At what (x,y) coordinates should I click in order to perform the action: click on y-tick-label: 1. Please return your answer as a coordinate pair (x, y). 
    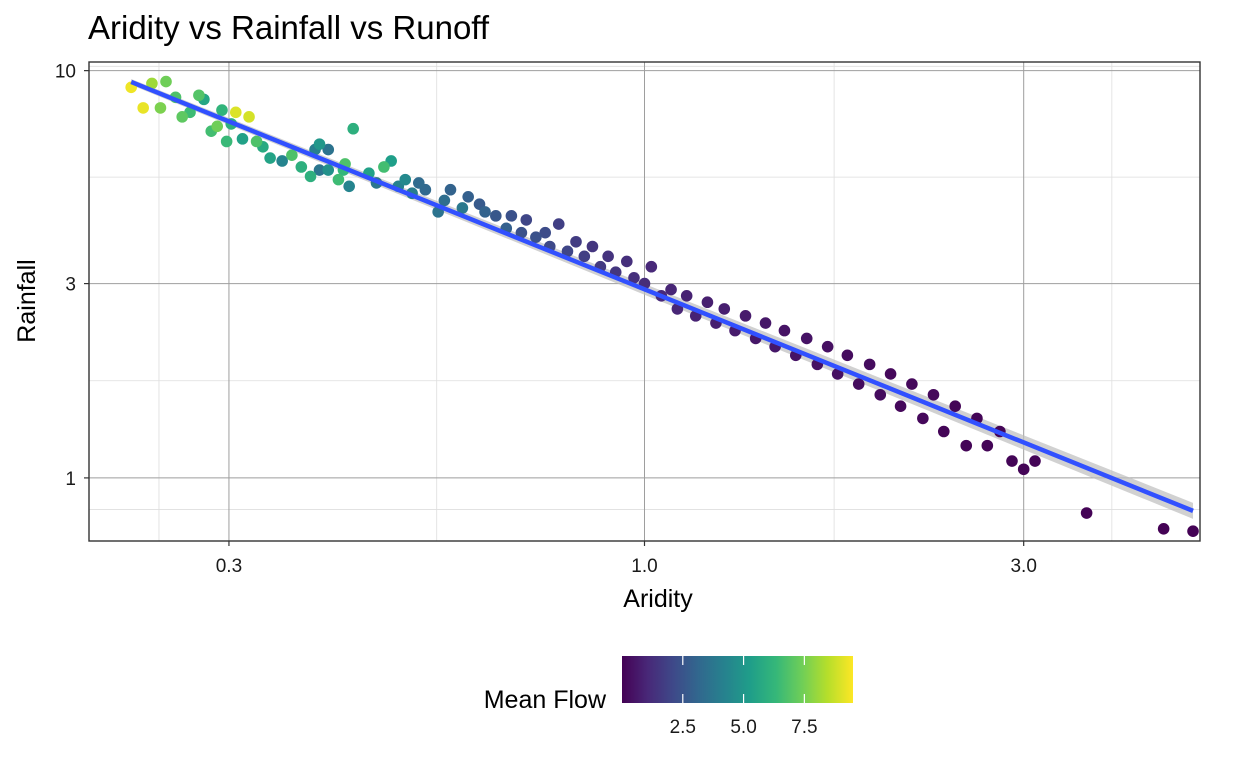
    Looking at the image, I should click on (70, 479).